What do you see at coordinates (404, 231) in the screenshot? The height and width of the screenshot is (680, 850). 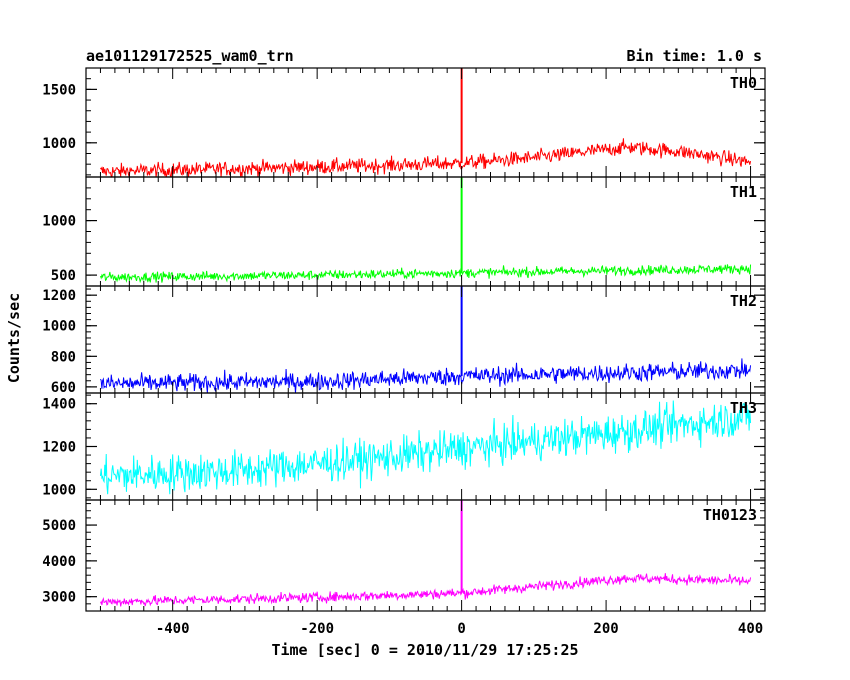 I see `panel-th1: 500 1000 TH1` at bounding box center [404, 231].